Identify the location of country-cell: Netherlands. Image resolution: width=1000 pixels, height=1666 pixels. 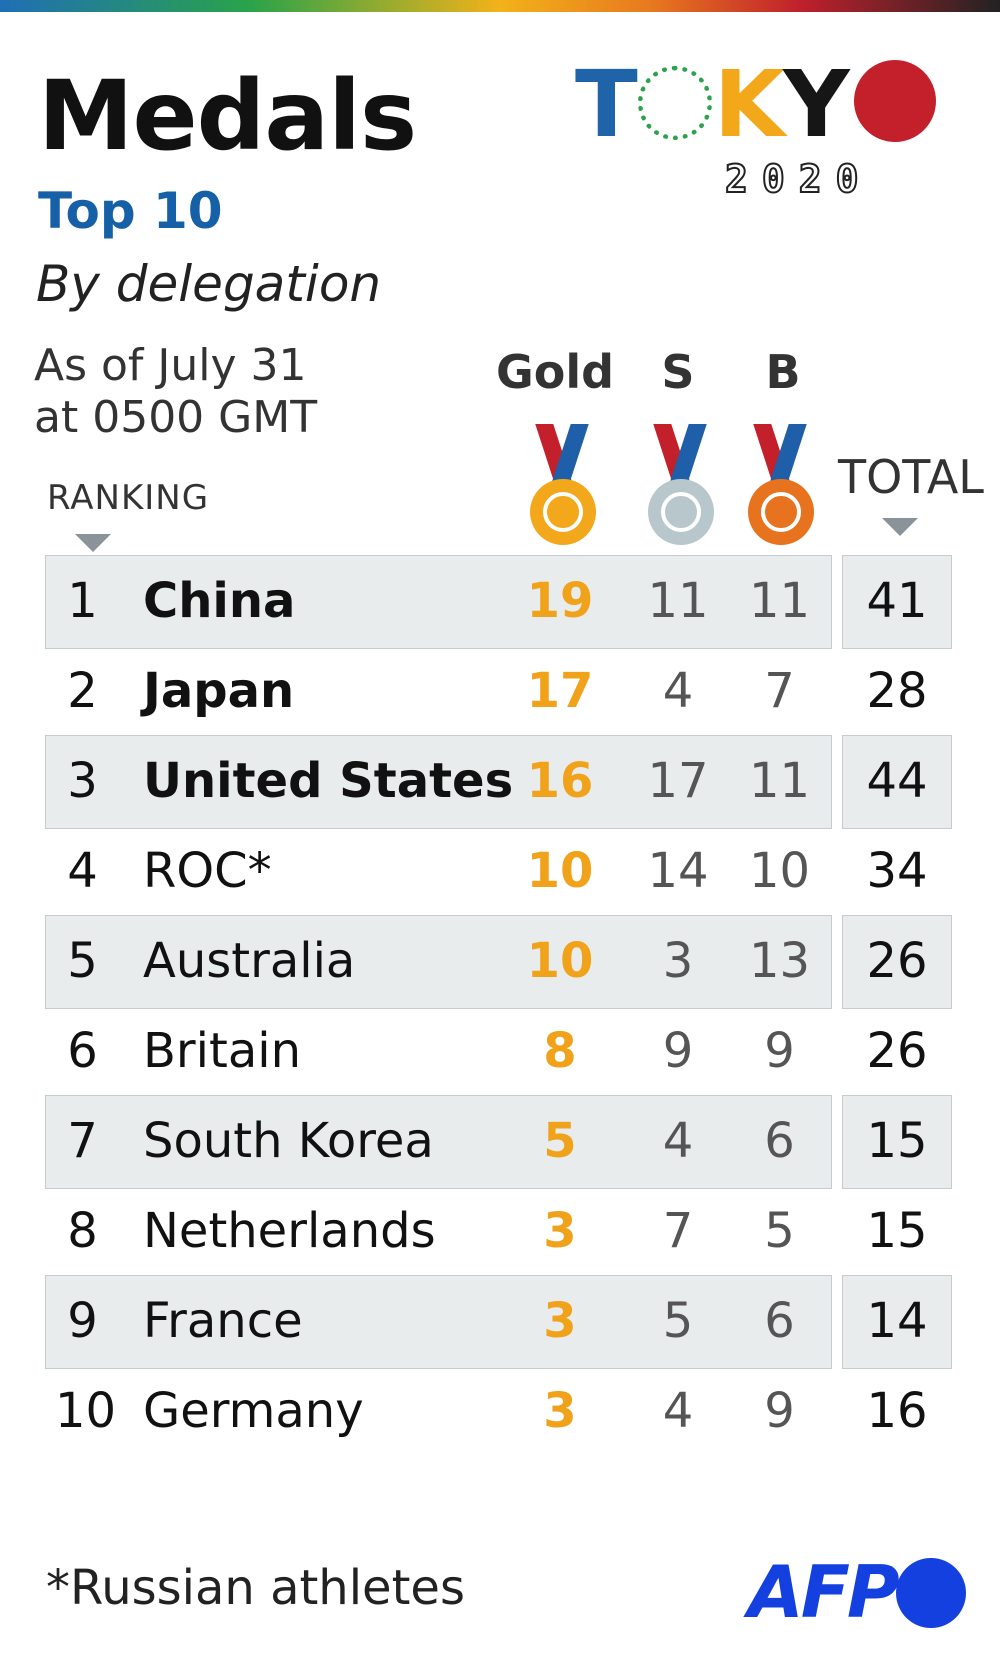
(289, 1231).